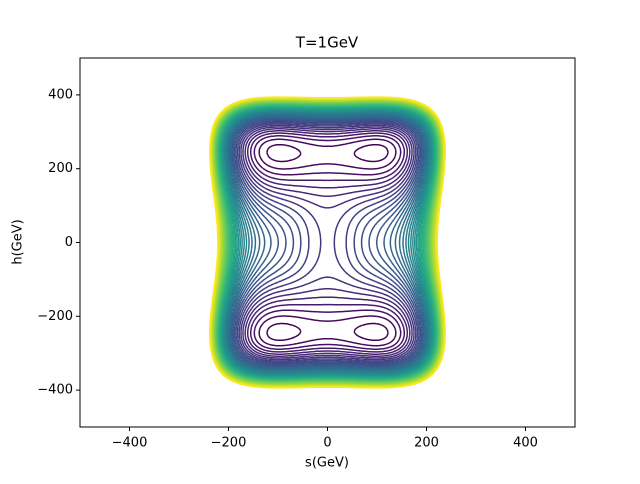 Image resolution: width=640 pixels, height=484 pixels. Describe the element at coordinates (525, 443) in the screenshot. I see `x-tick-label: 400` at that location.